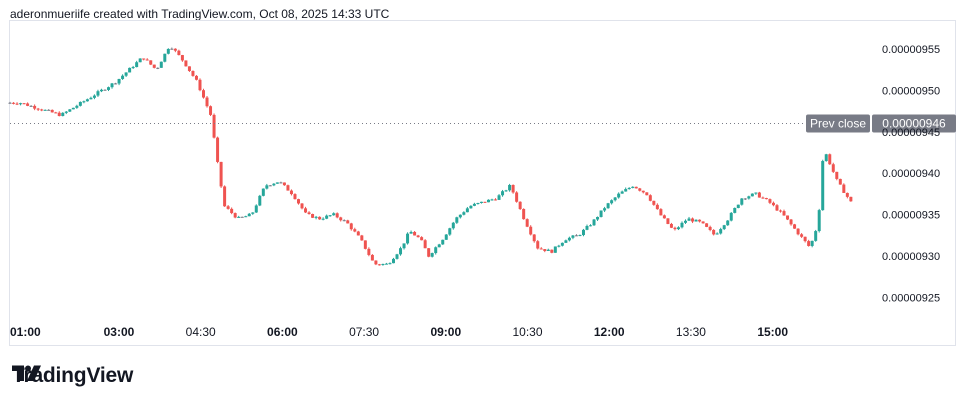  What do you see at coordinates (911, 216) in the screenshot?
I see `y-tick-label: 0.00000935` at bounding box center [911, 216].